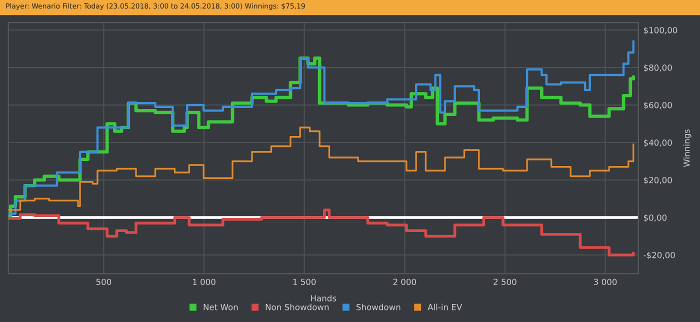 The height and width of the screenshot is (322, 700). Describe the element at coordinates (658, 68) in the screenshot. I see `y-tick-label: $80,00` at that location.